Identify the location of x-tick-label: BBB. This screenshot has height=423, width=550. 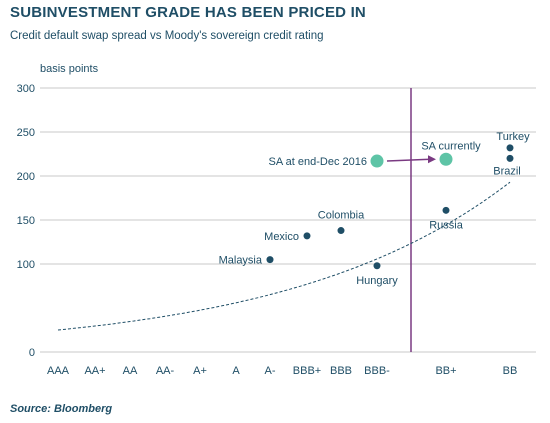
(341, 371).